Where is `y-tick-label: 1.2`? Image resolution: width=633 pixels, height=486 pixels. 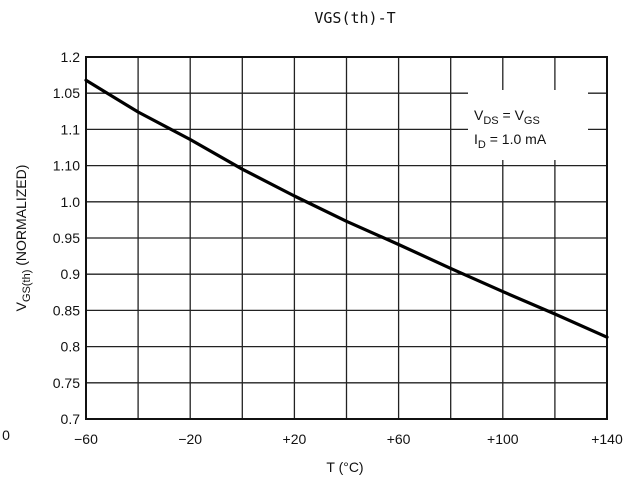 y-tick-label: 1.2 is located at coordinates (71, 57).